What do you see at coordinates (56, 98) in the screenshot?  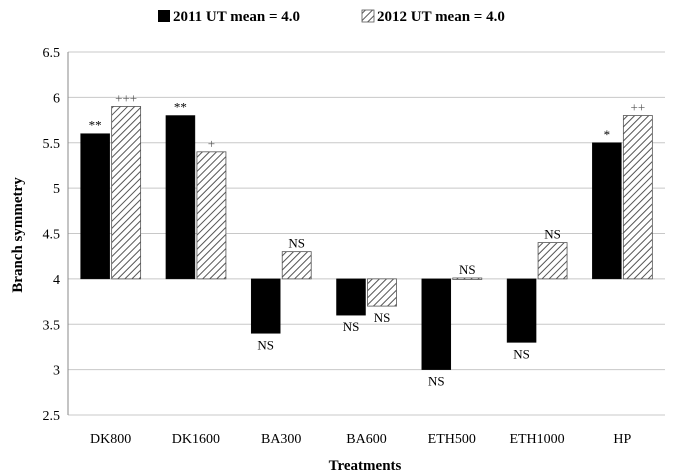 I see `y-tick-label: 6` at bounding box center [56, 98].